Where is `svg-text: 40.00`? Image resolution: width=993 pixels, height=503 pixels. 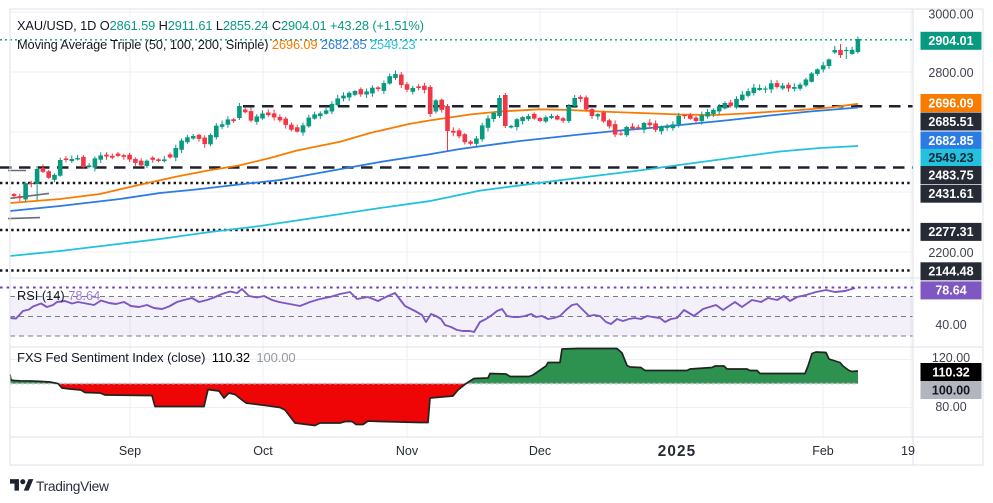
svg-text: 40.00 is located at coordinates (950, 325).